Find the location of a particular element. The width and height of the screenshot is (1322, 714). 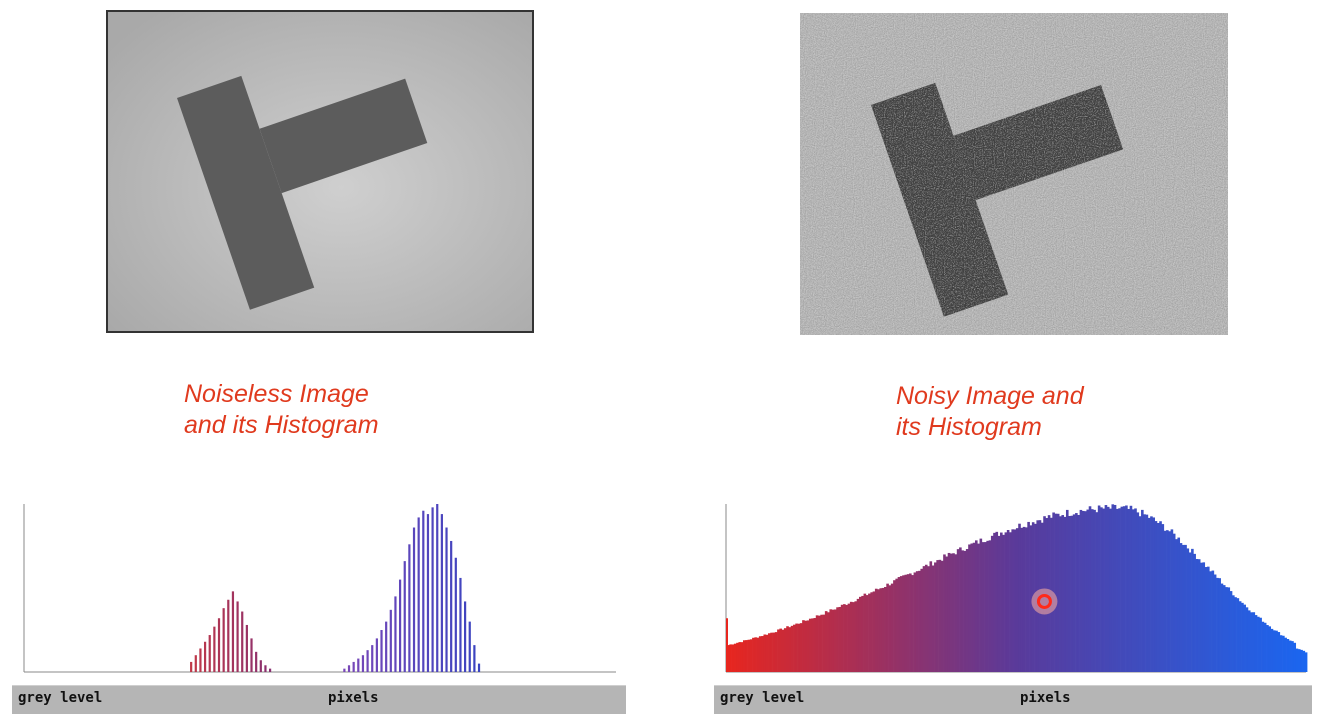

noiseless-image is located at coordinates (320, 171).